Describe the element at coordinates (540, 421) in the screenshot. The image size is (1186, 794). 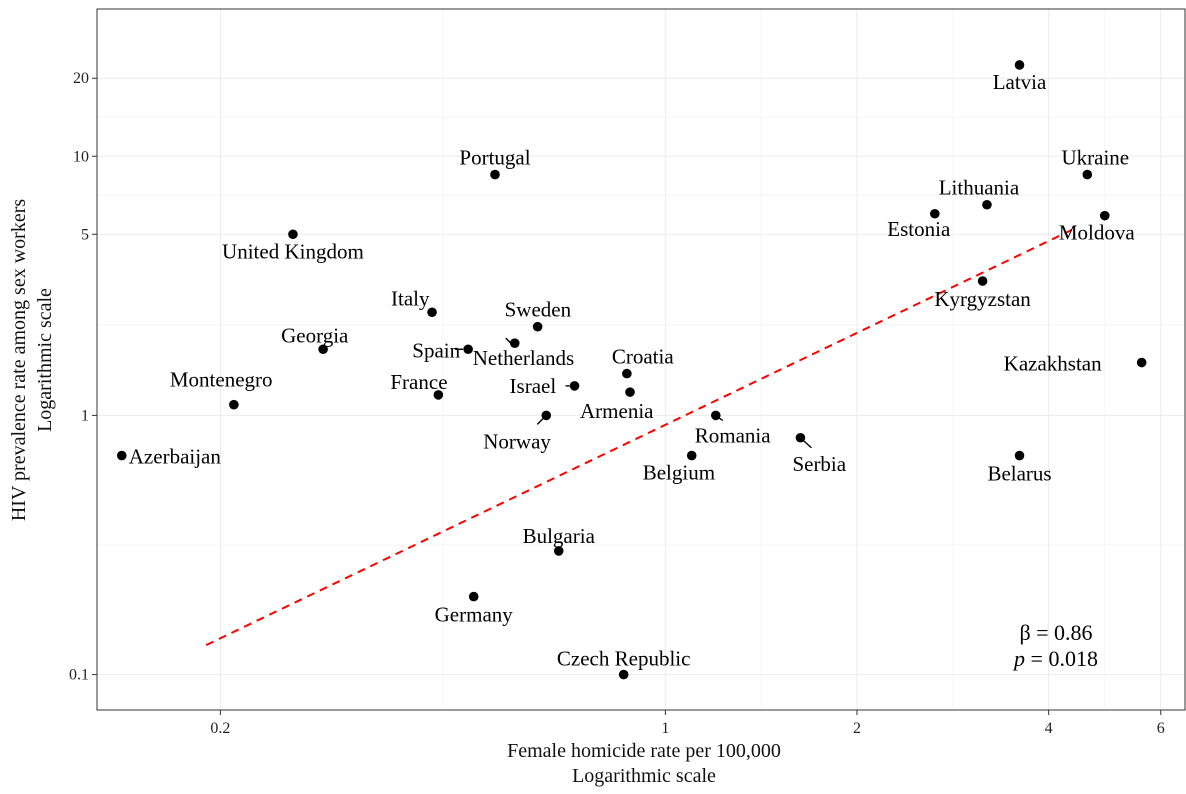
I see `label-leader-norway` at that location.